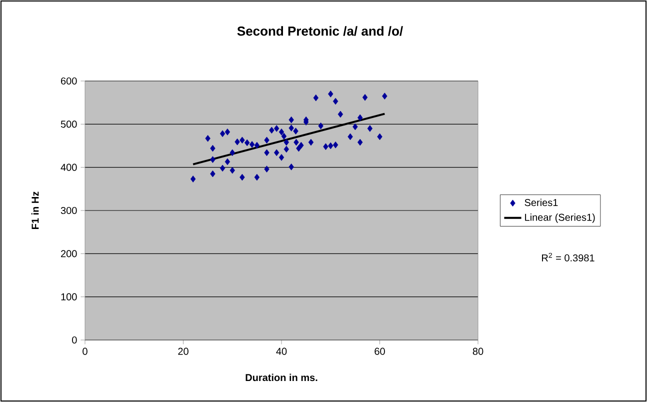  Describe the element at coordinates (35, 210) in the screenshot. I see `y-axis-title: F1 in Hz` at that location.